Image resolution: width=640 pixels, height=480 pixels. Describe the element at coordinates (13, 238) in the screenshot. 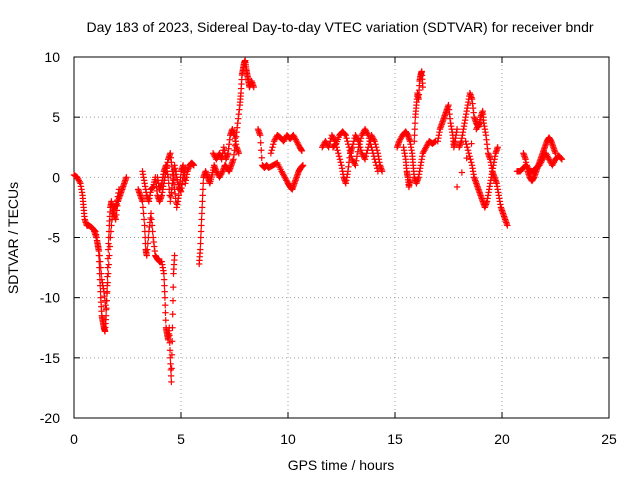

I see `y-axis-label: SDTVAR / TECUs` at that location.